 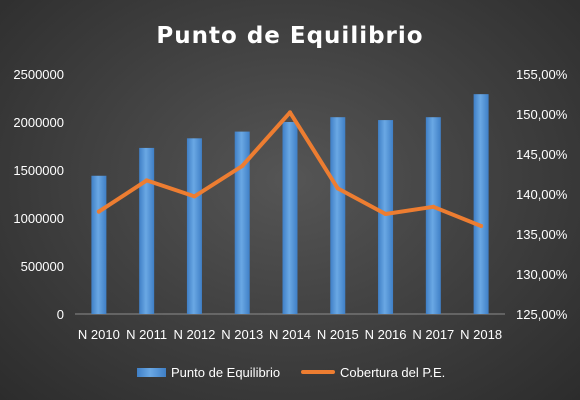 What do you see at coordinates (542, 114) in the screenshot?
I see `right-tick-label: 150,00%` at bounding box center [542, 114].